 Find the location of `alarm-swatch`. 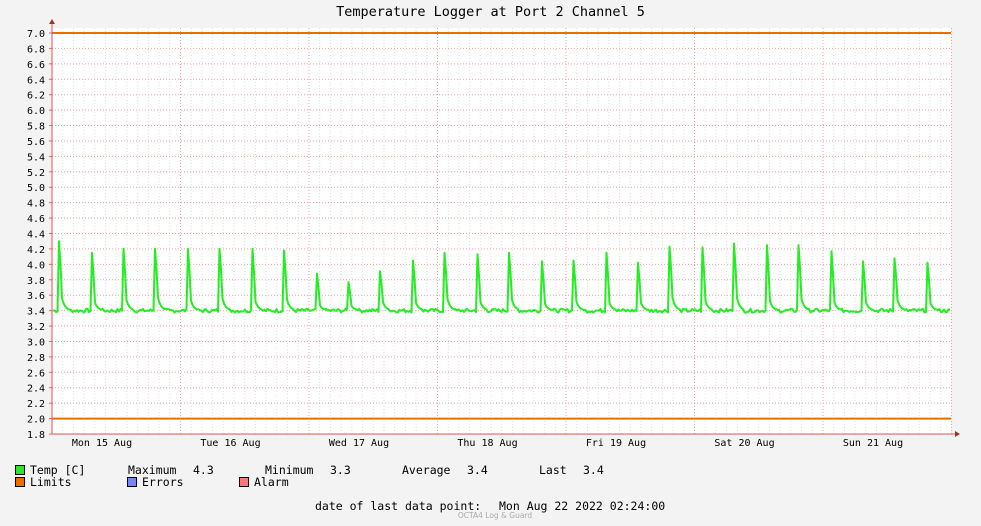

alarm-swatch is located at coordinates (244, 482).